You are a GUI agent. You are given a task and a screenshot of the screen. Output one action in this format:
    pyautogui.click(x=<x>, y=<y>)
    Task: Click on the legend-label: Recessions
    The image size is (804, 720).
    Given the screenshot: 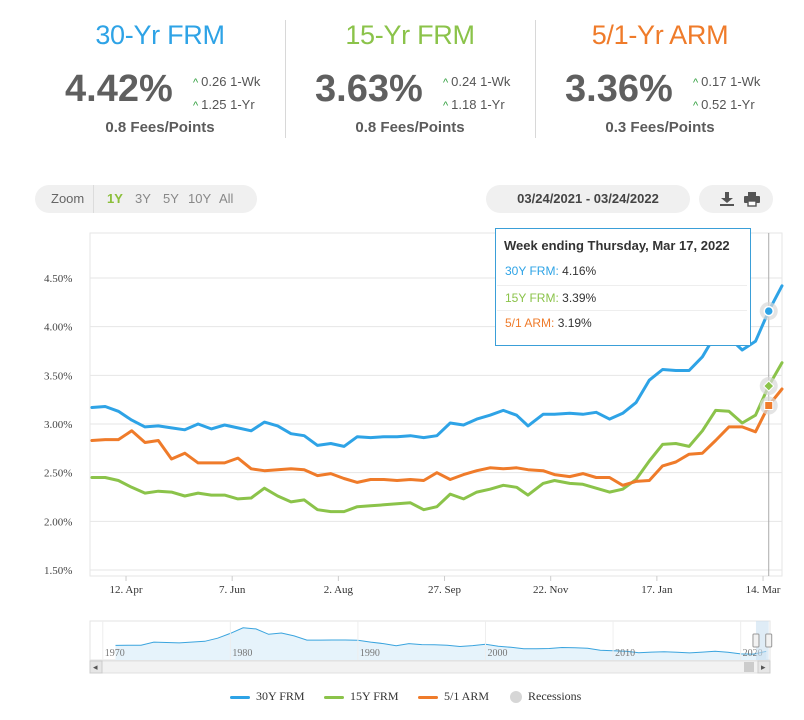 What is the action you would take?
    pyautogui.click(x=555, y=696)
    